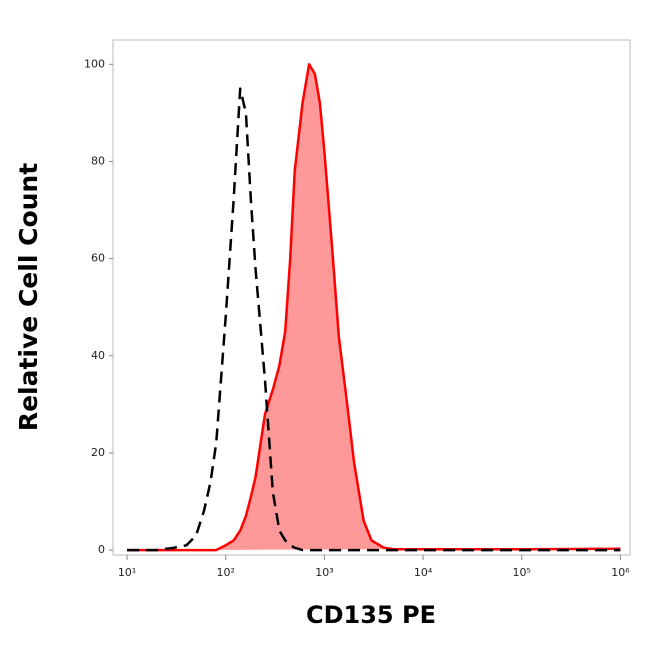  What do you see at coordinates (101, 549) in the screenshot?
I see `y-tick-label: 0` at bounding box center [101, 549].